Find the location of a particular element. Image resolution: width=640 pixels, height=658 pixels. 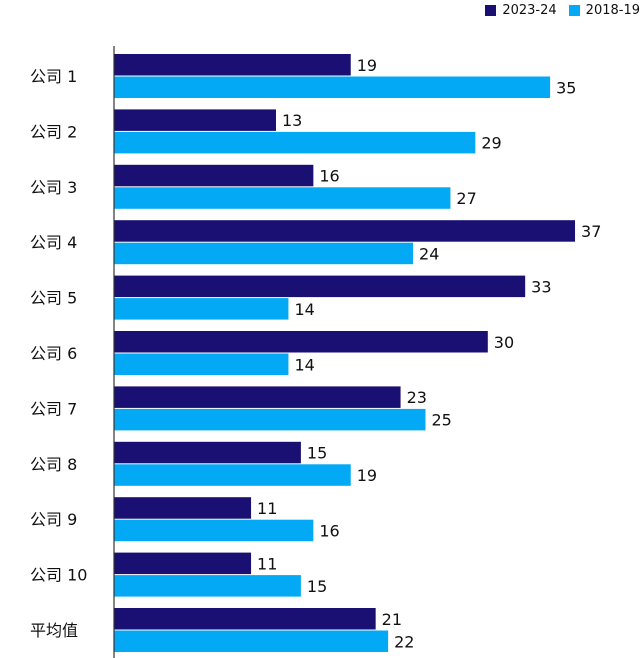

category-label: 平均值 is located at coordinates (54, 630).